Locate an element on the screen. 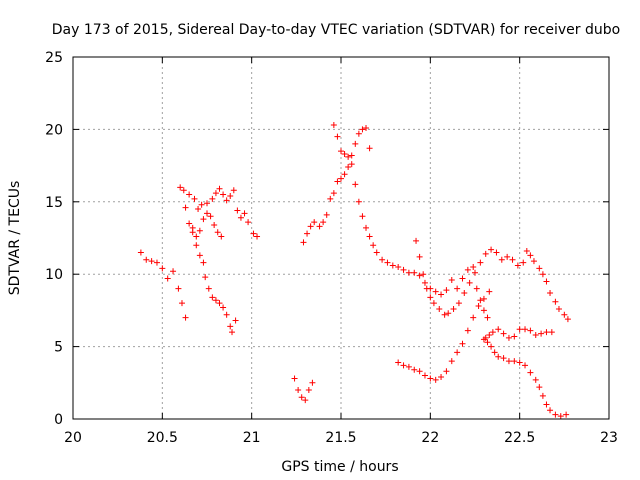 The image size is (640, 480). x-tick-label: 22.5 is located at coordinates (519, 438).